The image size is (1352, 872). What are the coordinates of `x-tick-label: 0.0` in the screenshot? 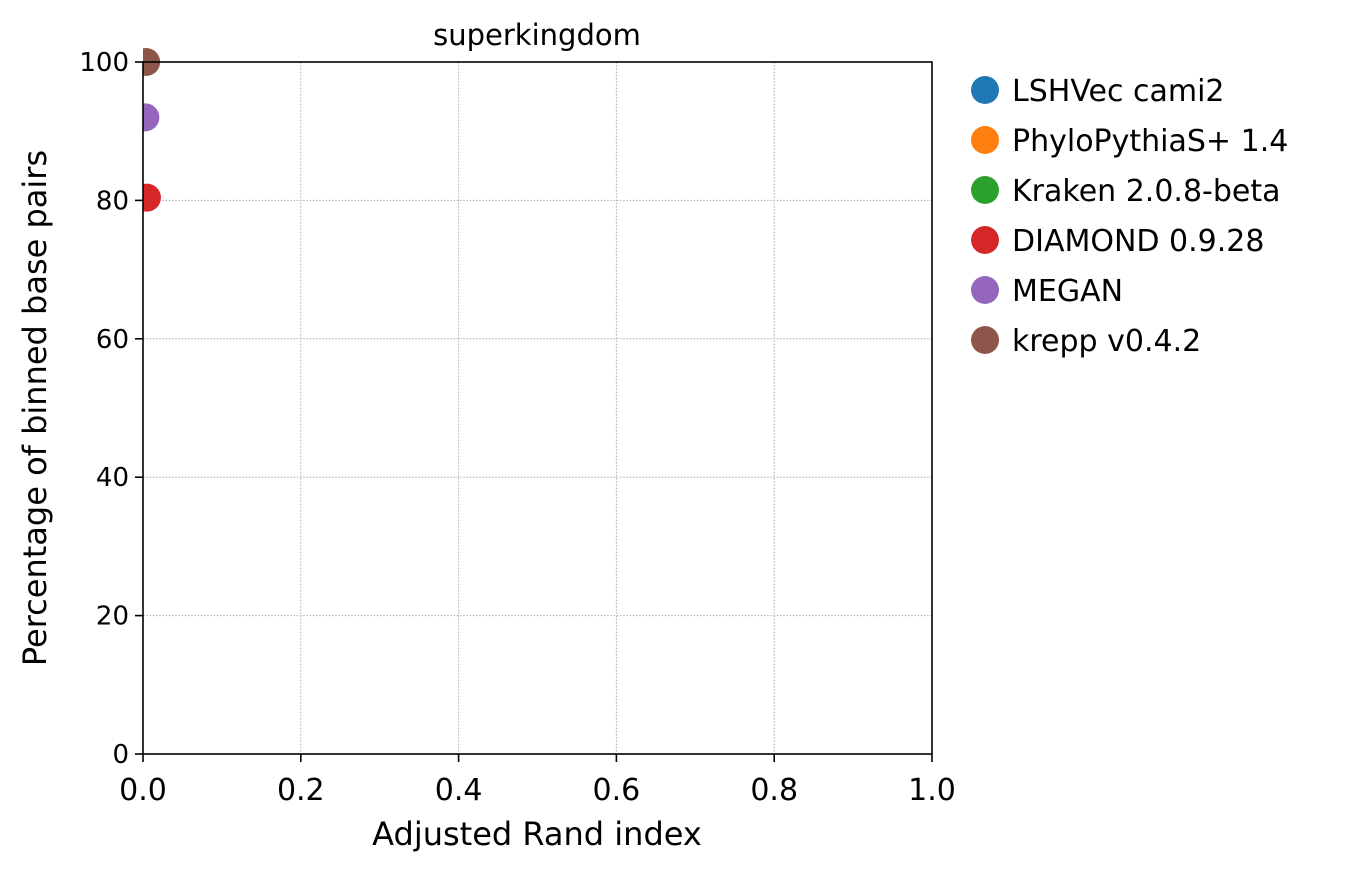 It's located at (143, 790).